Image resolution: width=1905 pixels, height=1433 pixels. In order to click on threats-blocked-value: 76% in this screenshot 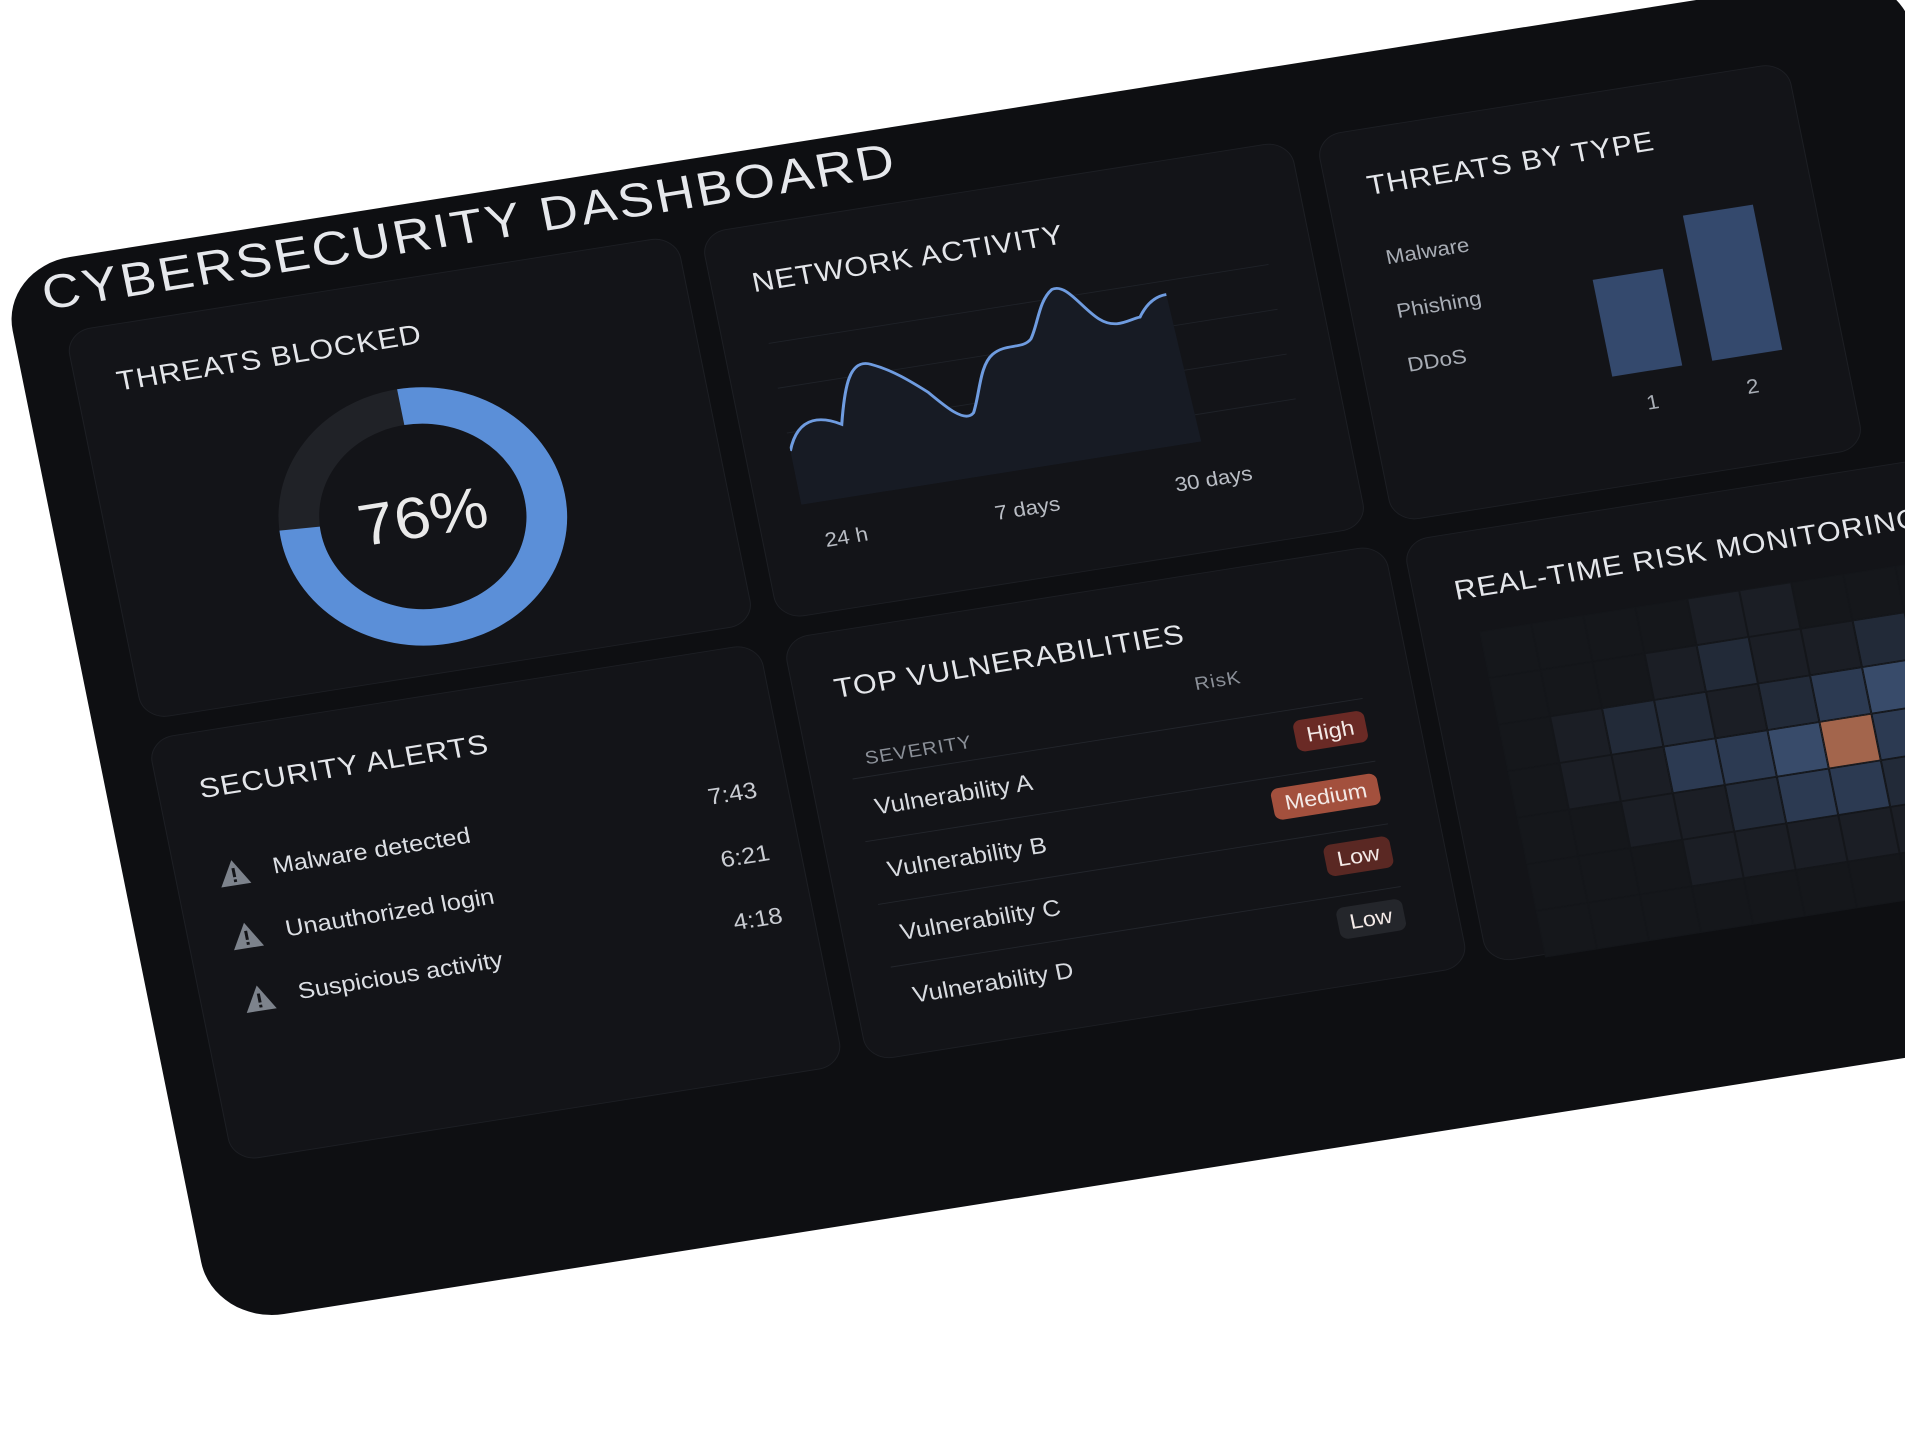, I will do `click(423, 516)`.